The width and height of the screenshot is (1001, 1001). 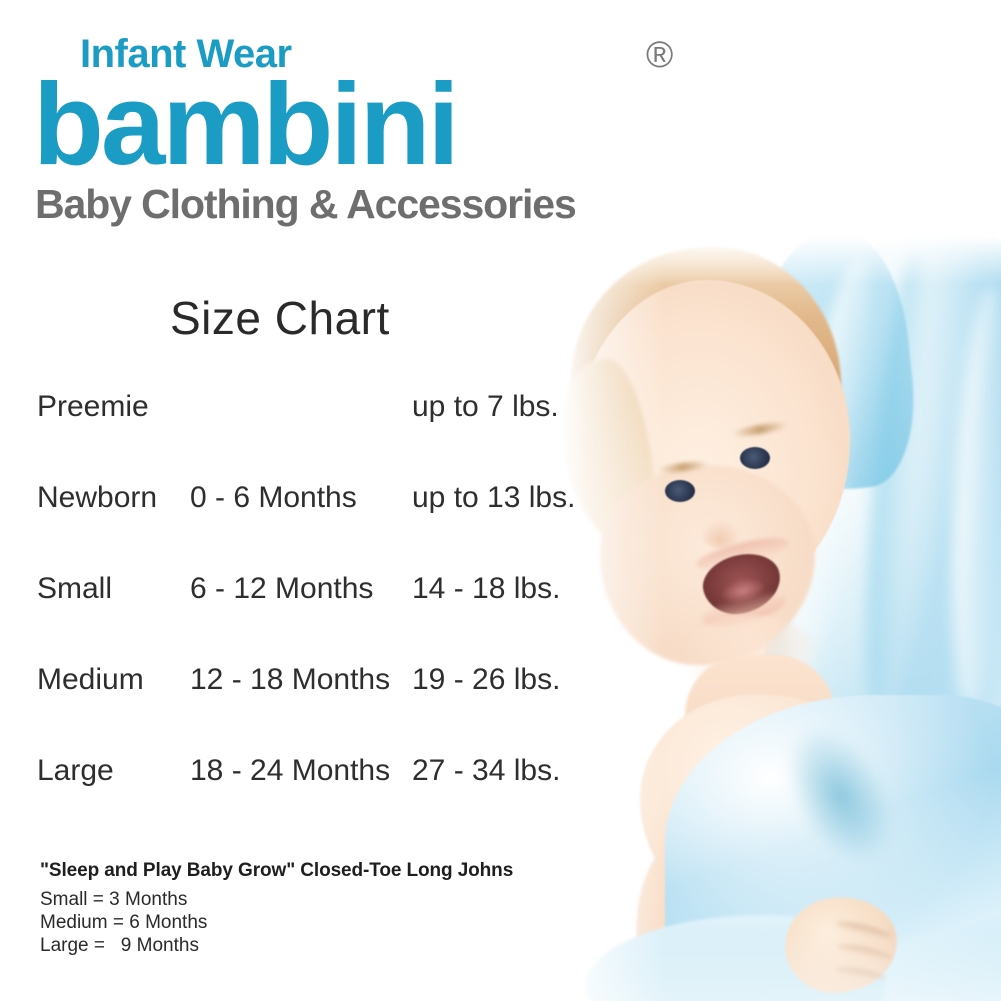 I want to click on towel-lap-edge, so click(x=735, y=958).